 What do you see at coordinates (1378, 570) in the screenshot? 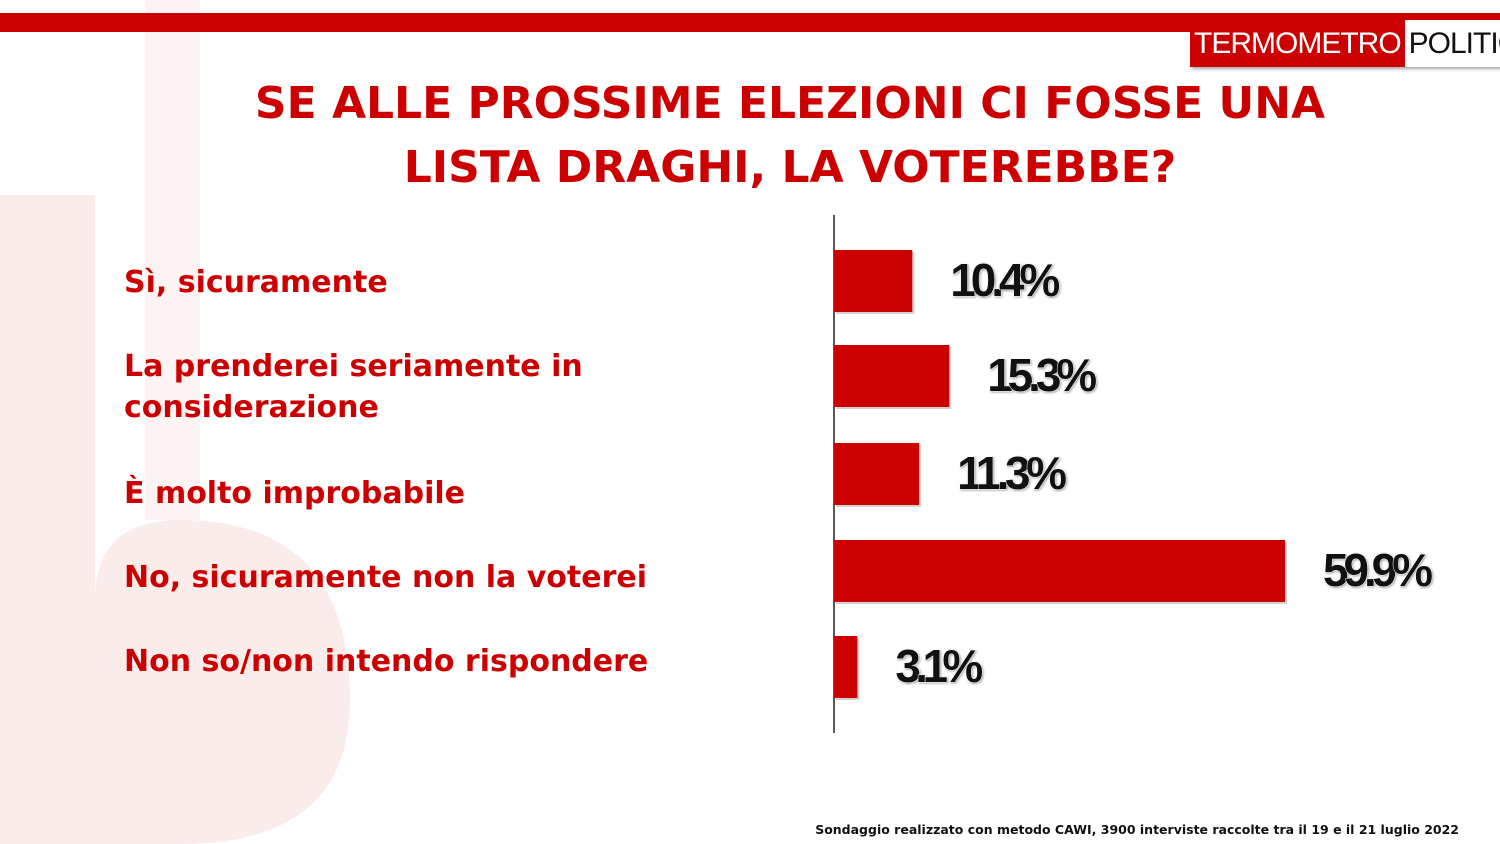
I see `data-label-3: 59.9%` at bounding box center [1378, 570].